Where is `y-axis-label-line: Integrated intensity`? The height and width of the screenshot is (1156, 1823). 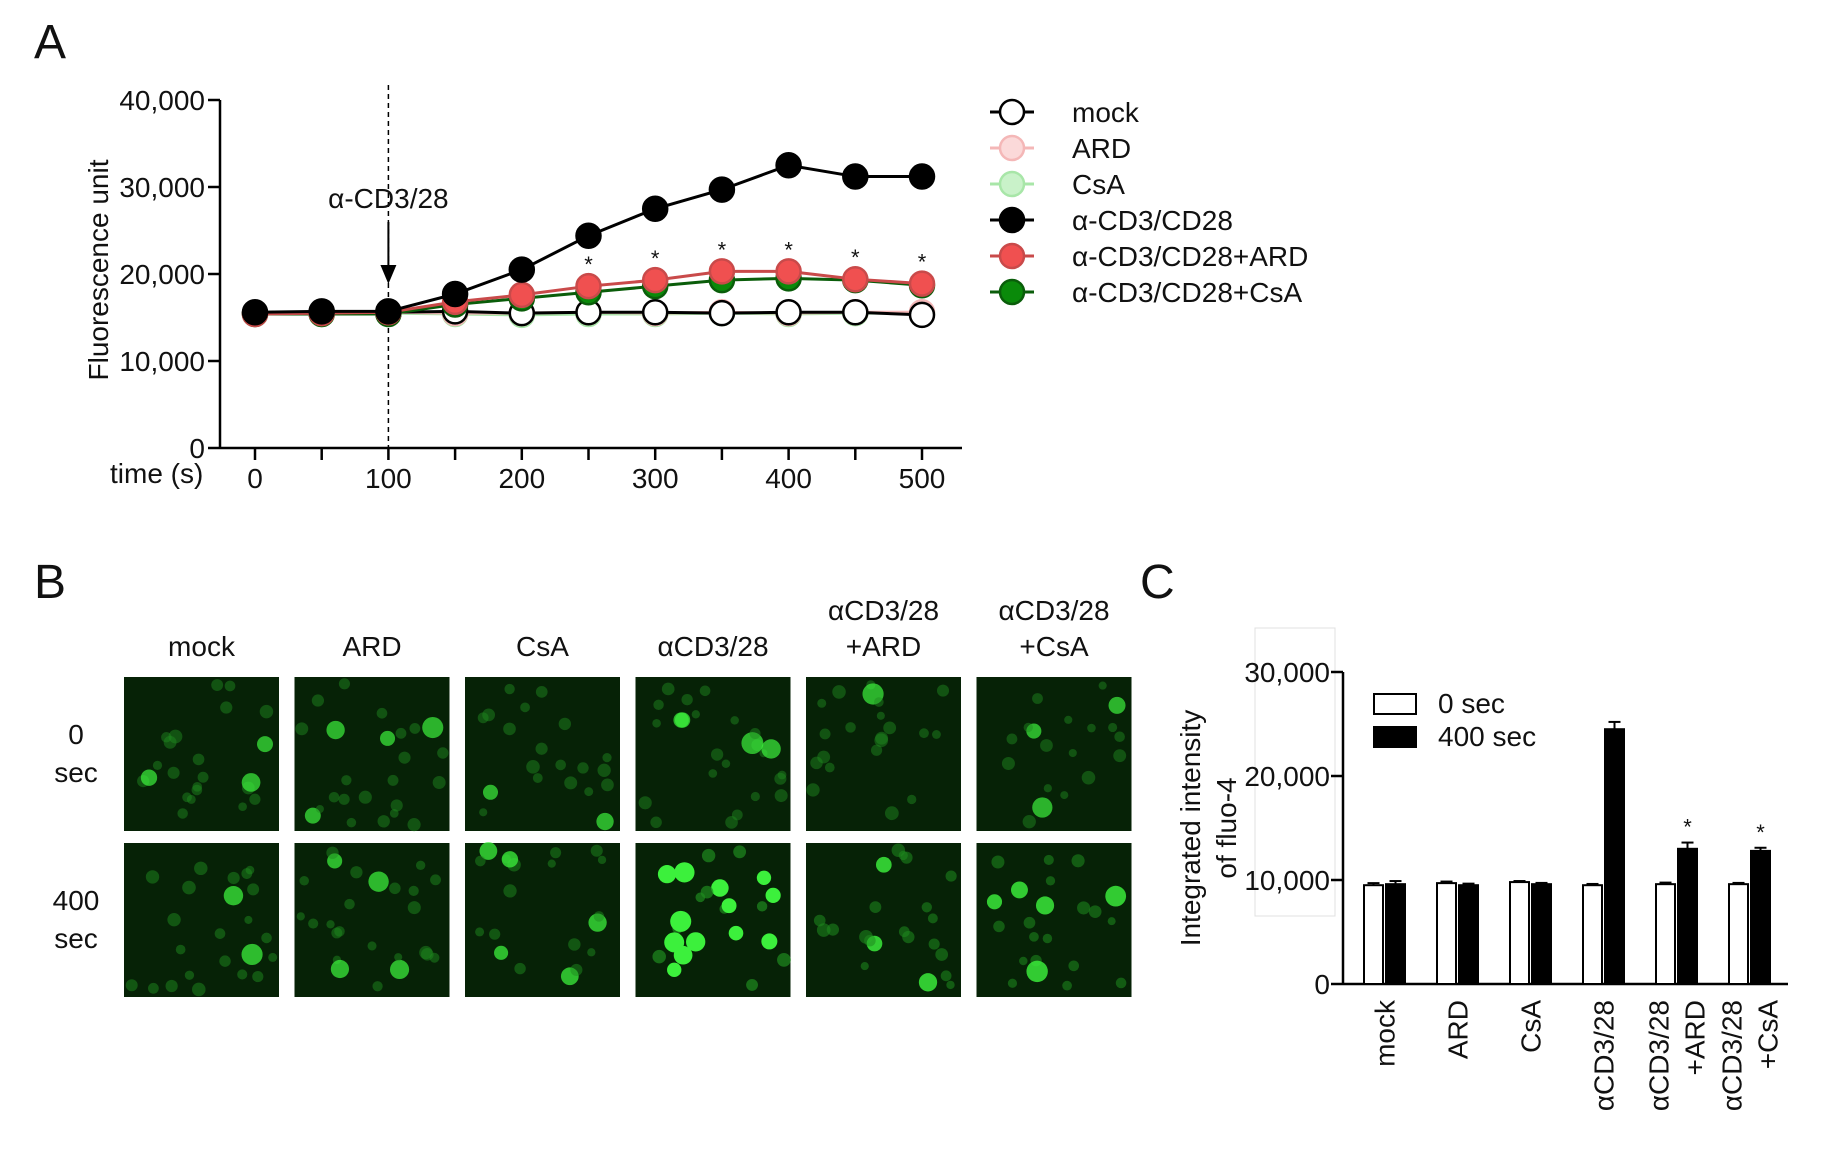
y-axis-label-line: Integrated intensity is located at coordinates (1190, 828).